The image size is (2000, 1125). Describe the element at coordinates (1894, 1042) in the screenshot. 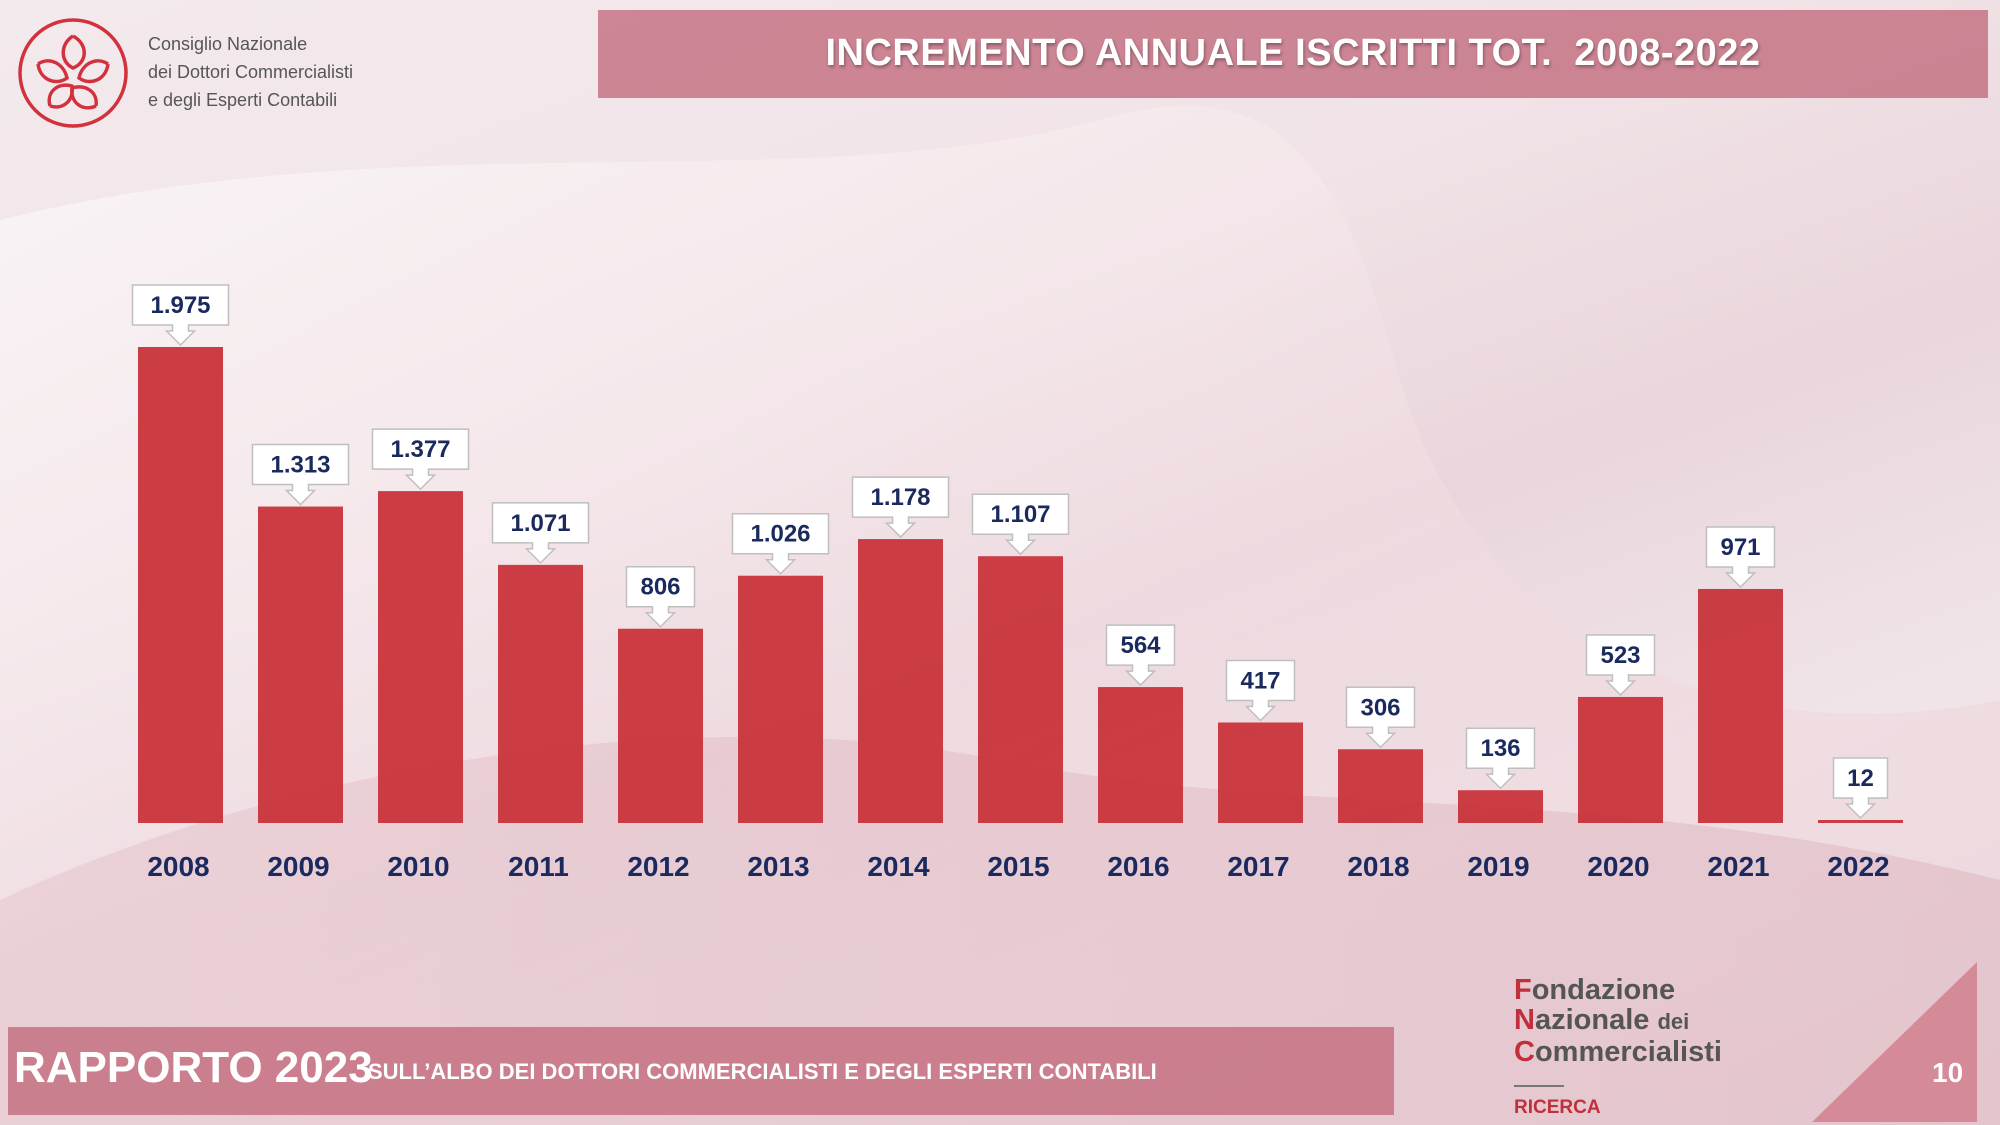

I see `corner-triangle` at that location.